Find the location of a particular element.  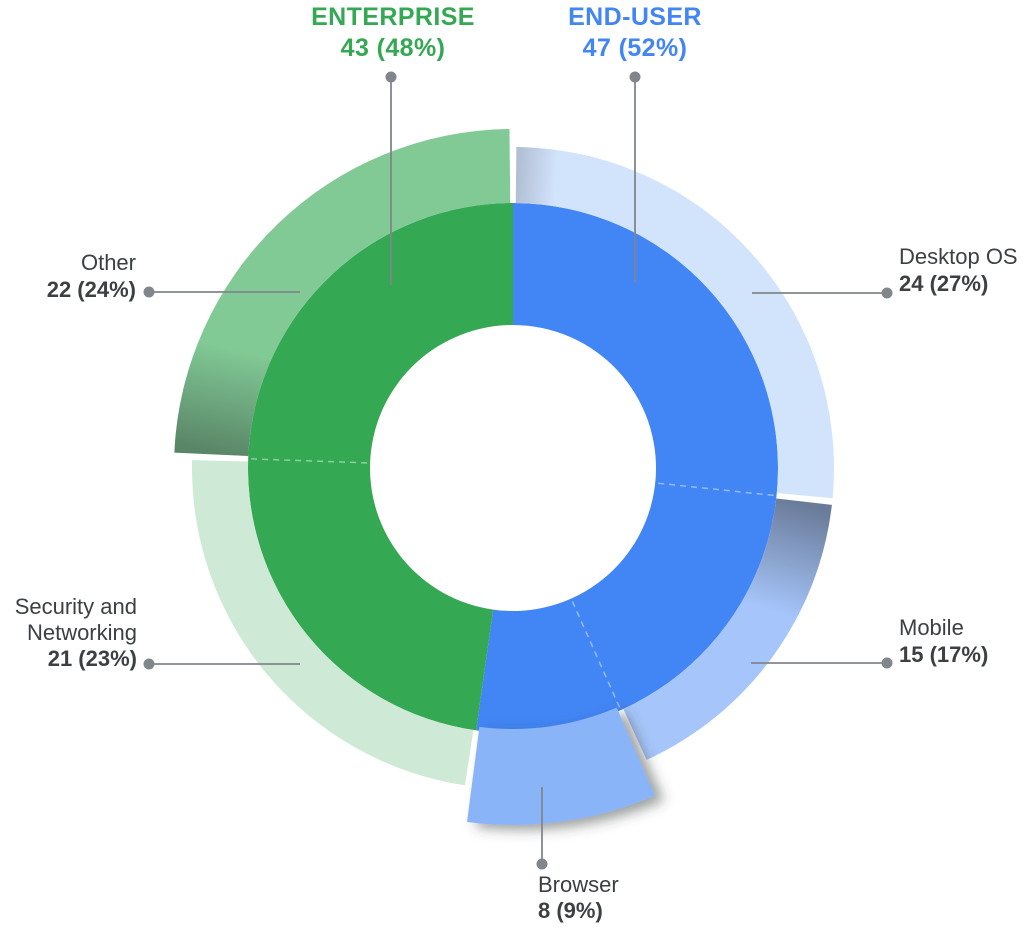

callout-browser: Browser 8 (9%) is located at coordinates (578, 898).